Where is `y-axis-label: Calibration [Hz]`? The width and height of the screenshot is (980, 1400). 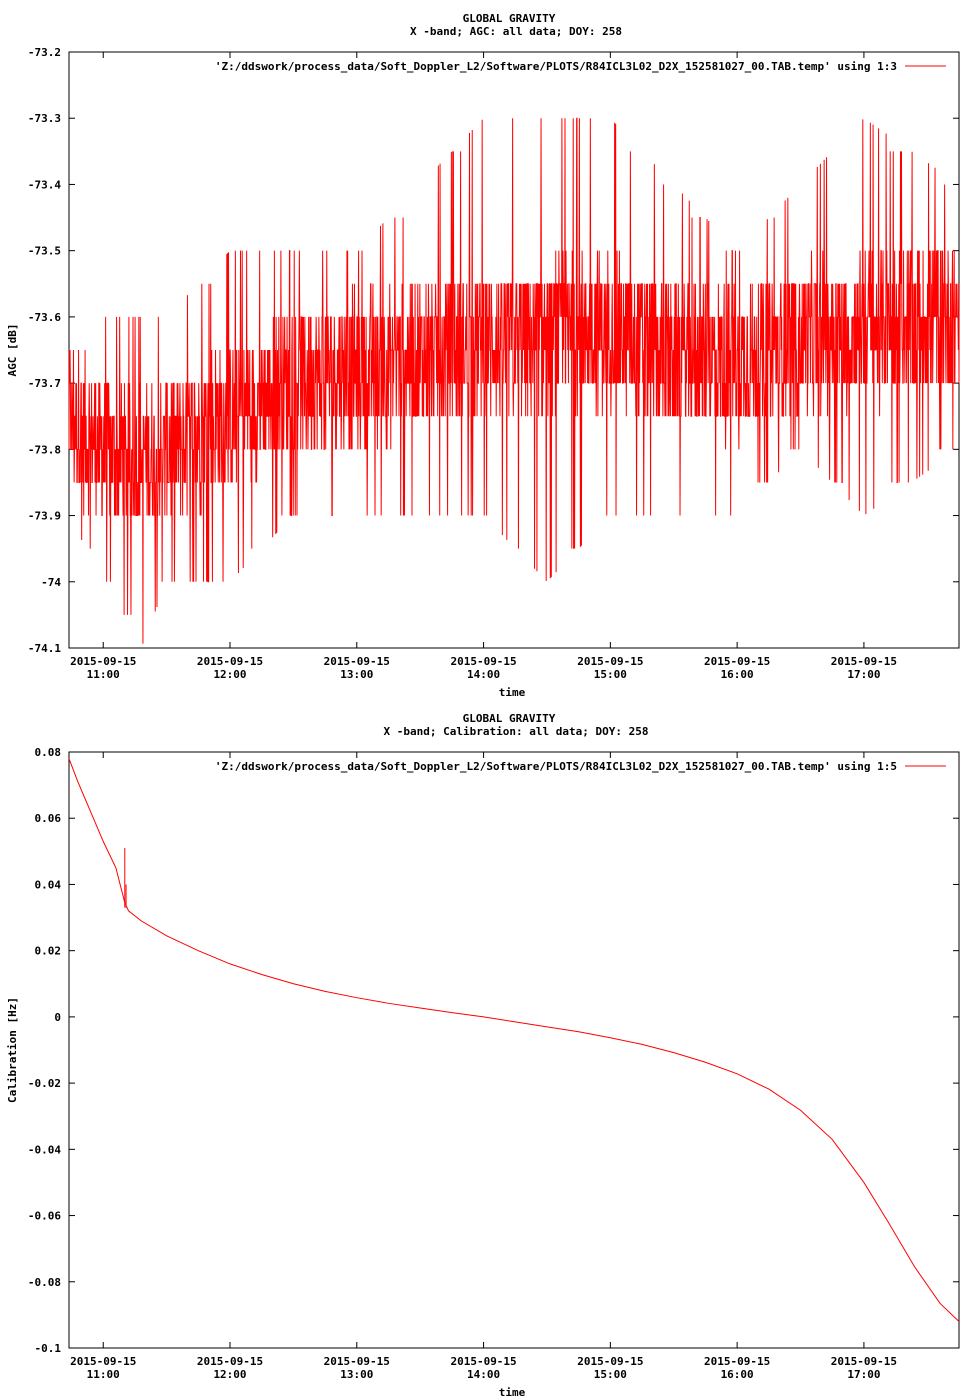 y-axis-label: Calibration [Hz] is located at coordinates (12, 1050).